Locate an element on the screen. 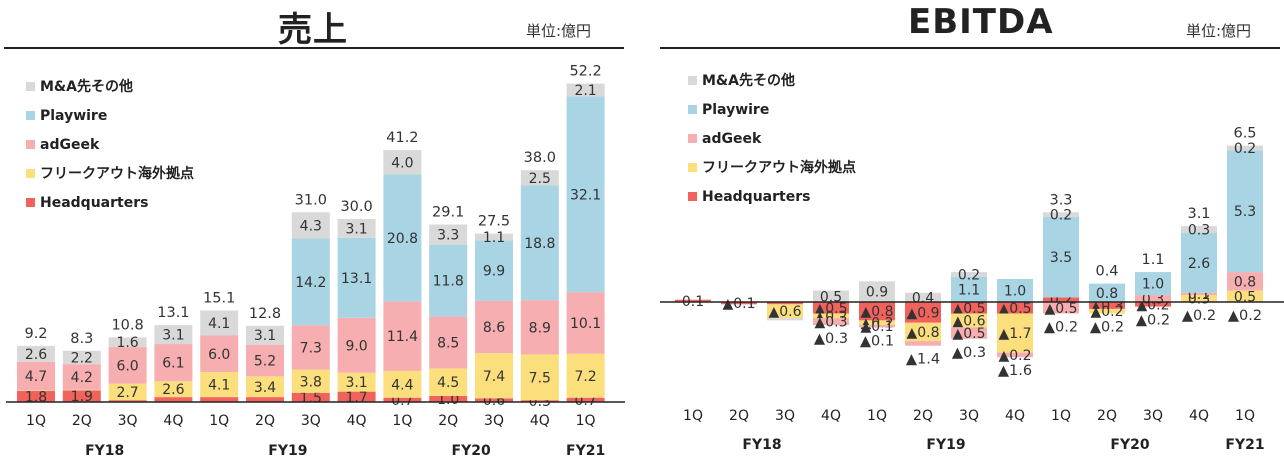  sales-segment-label: 2.1 is located at coordinates (585, 91).